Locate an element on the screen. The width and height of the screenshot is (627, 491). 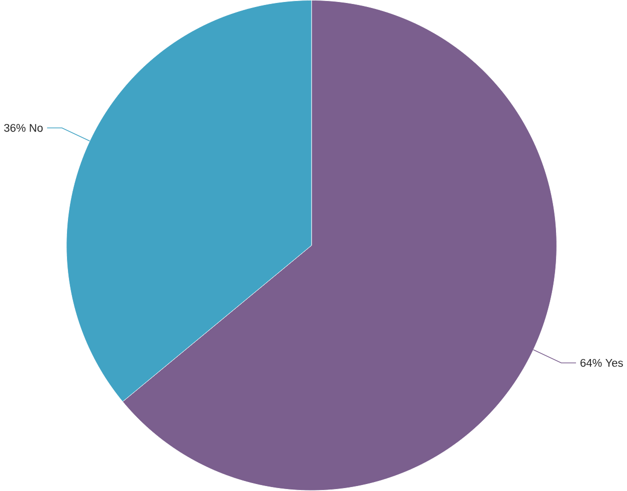
data-label: 64% is located at coordinates (591, 363).